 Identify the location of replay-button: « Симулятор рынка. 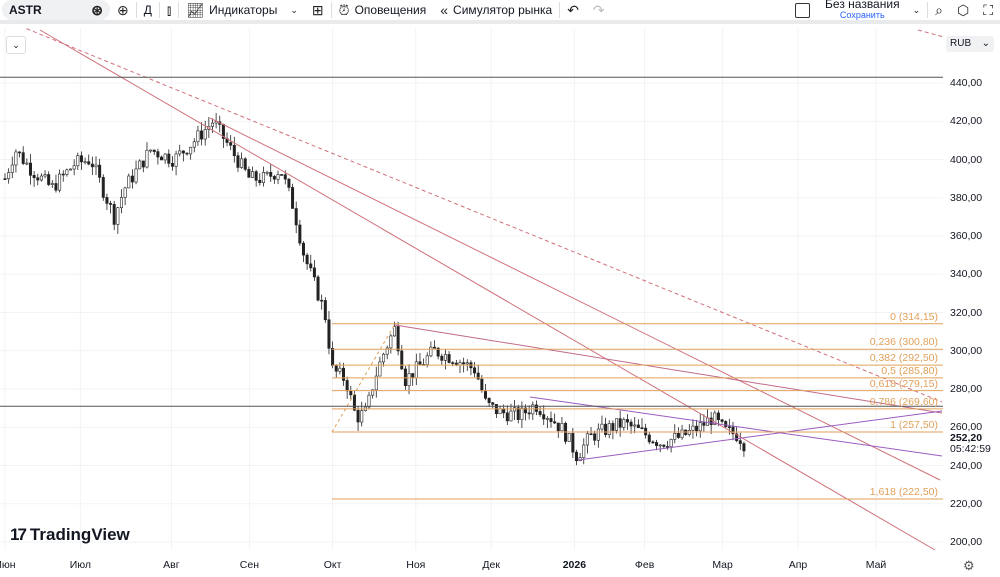
(496, 10).